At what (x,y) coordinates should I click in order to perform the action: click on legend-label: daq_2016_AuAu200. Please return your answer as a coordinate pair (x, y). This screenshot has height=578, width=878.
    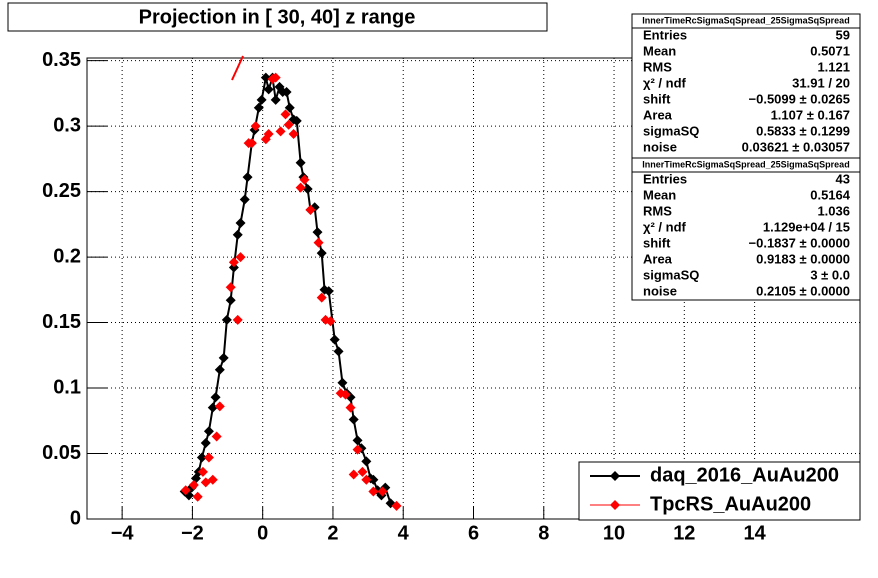
    Looking at the image, I should click on (744, 475).